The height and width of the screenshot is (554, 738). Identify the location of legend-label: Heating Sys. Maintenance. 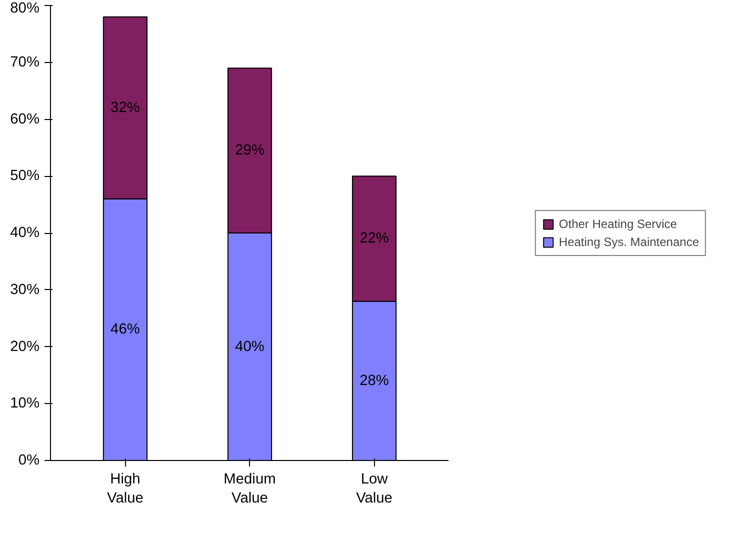
(628, 241).